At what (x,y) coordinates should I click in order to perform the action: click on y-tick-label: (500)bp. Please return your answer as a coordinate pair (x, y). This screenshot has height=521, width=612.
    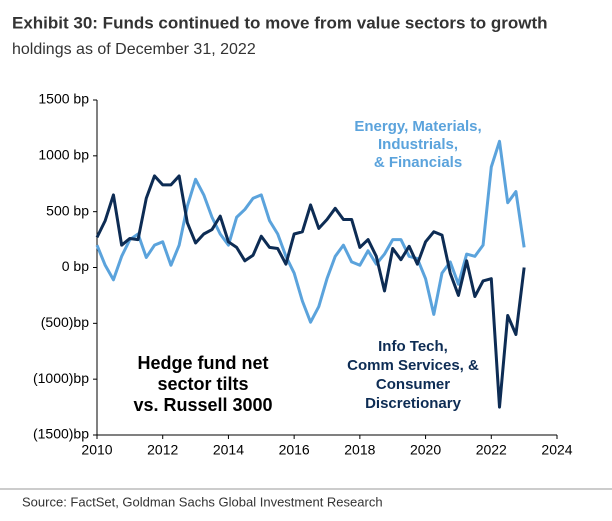
    Looking at the image, I should click on (65, 322).